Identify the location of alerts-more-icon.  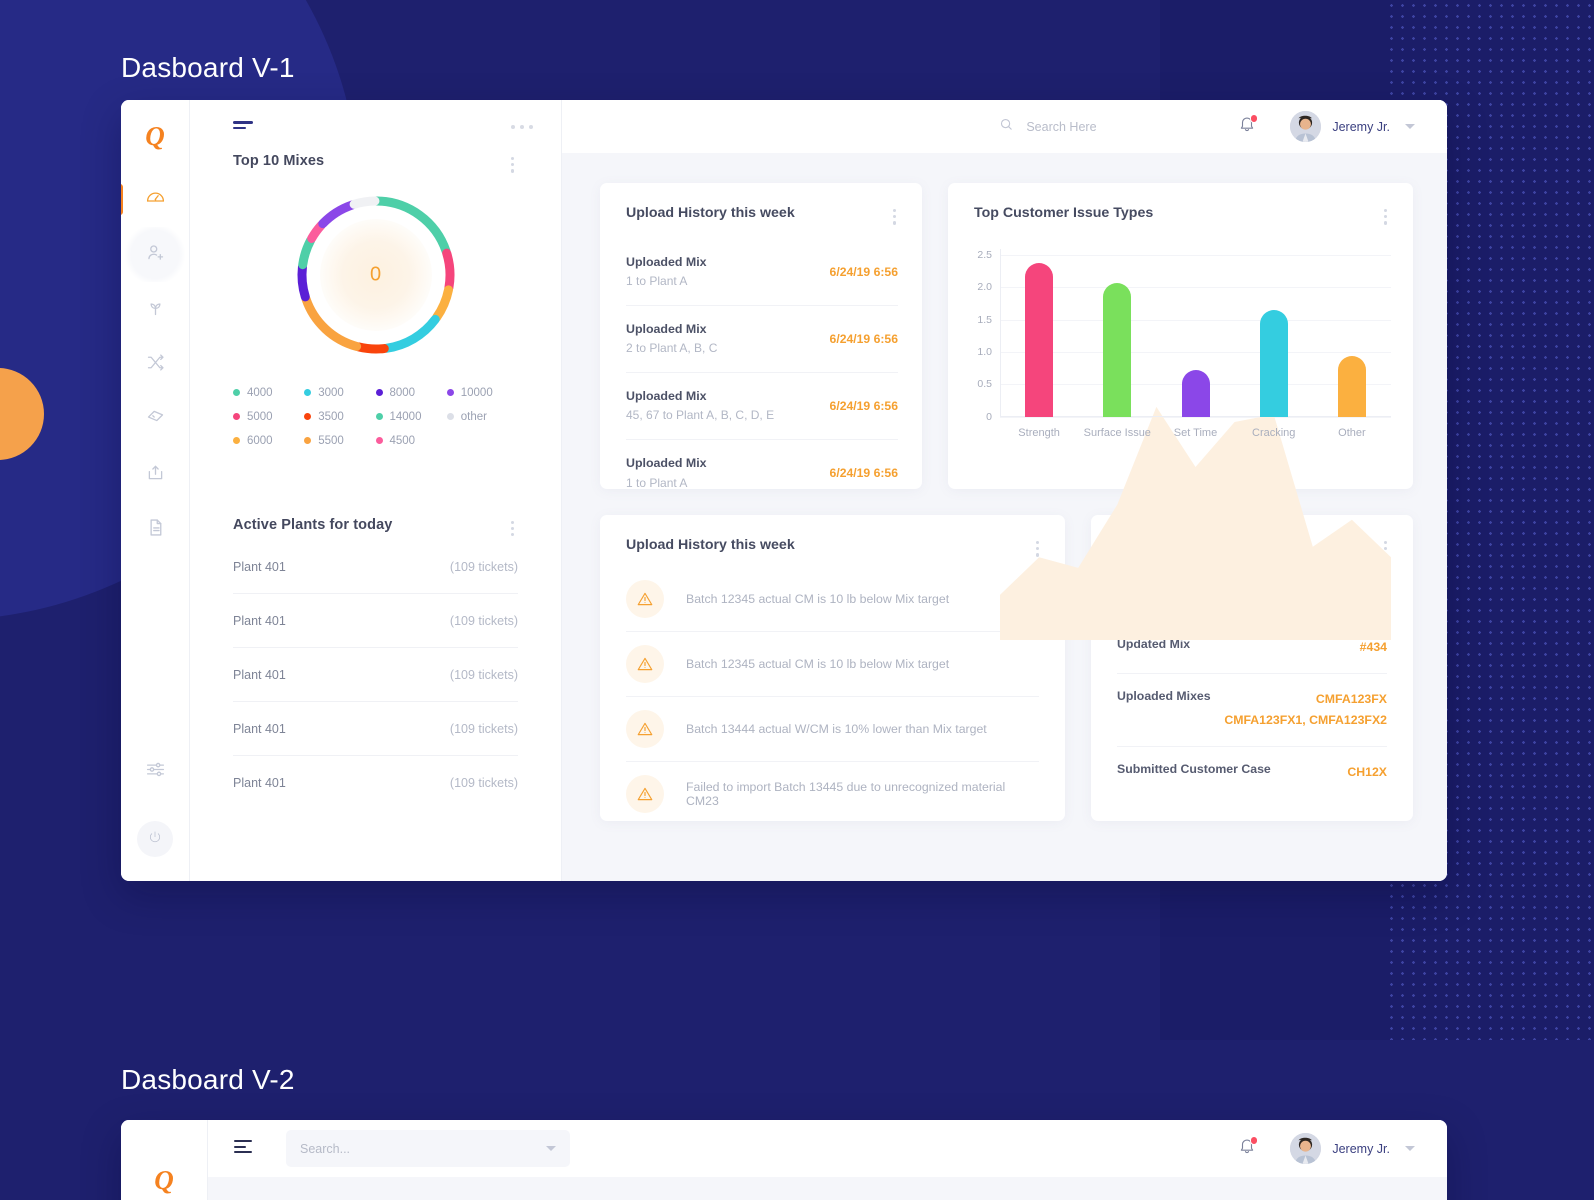
(1037, 549).